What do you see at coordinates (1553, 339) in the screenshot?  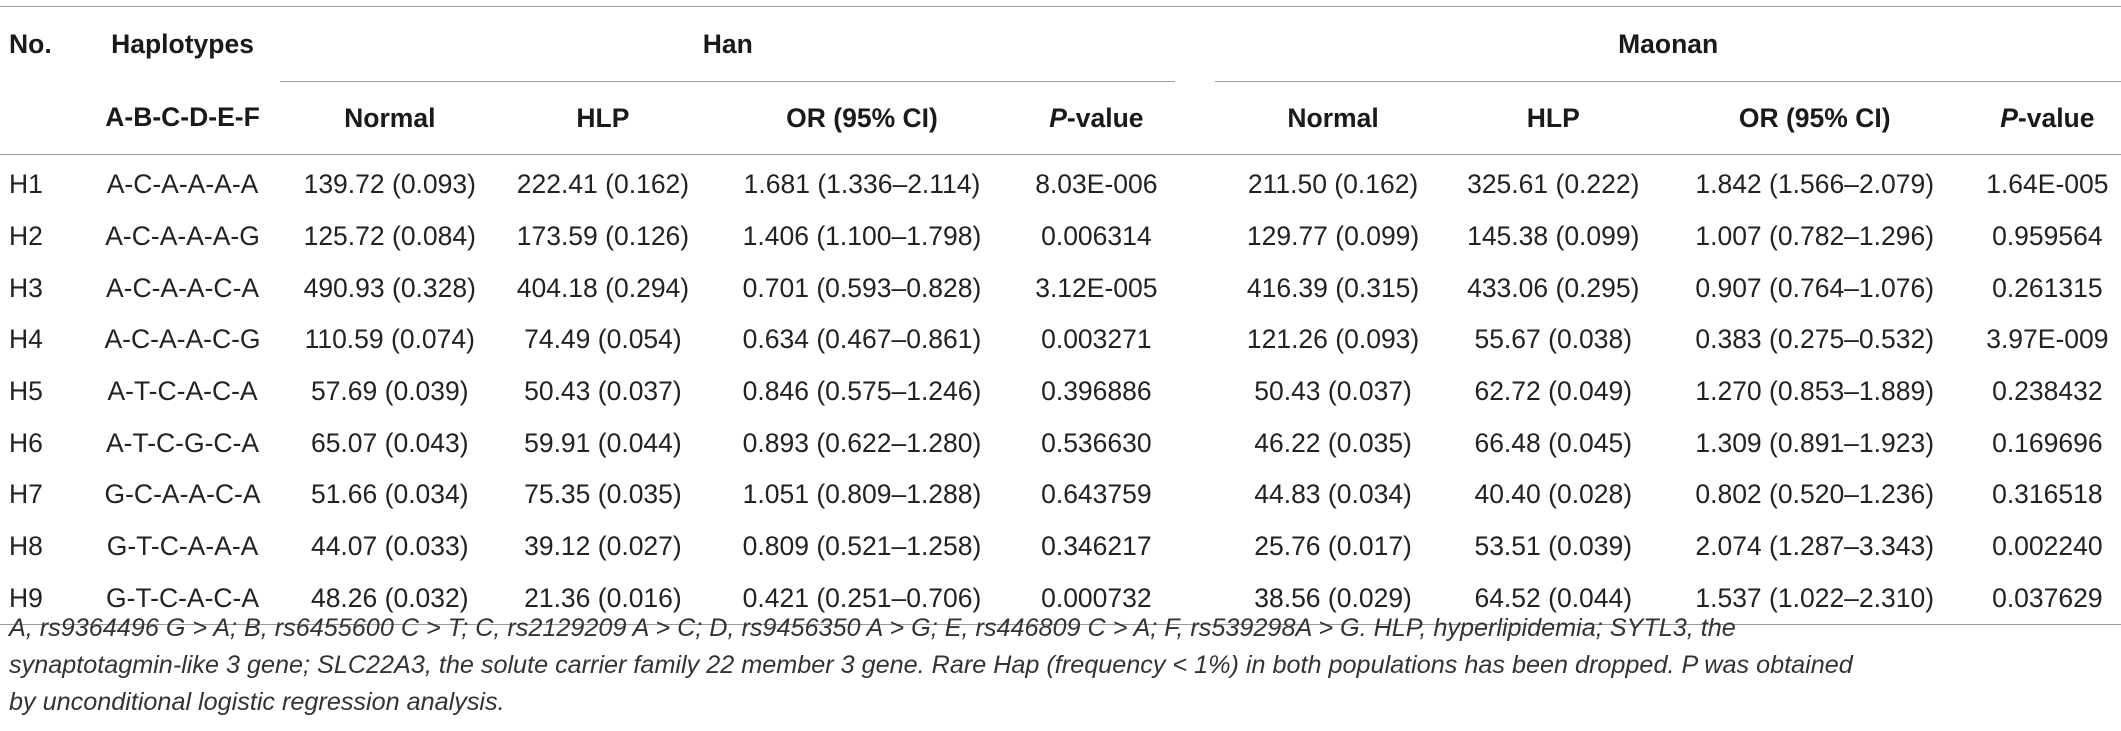 I see `cell-mao-hlp: 55.67 (0.038)` at bounding box center [1553, 339].